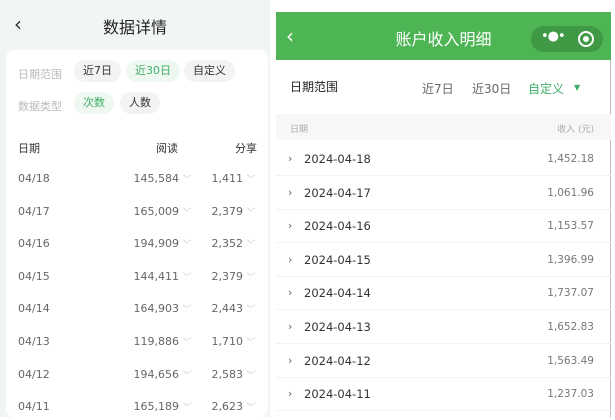  What do you see at coordinates (232, 407) in the screenshot?
I see `row-share: 2,623 ﹀` at bounding box center [232, 407].